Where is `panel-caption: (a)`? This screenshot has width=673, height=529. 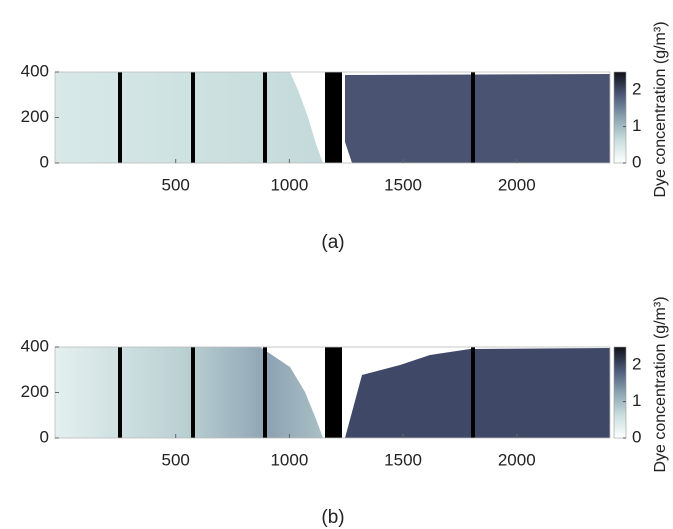 panel-caption: (a) is located at coordinates (332, 242).